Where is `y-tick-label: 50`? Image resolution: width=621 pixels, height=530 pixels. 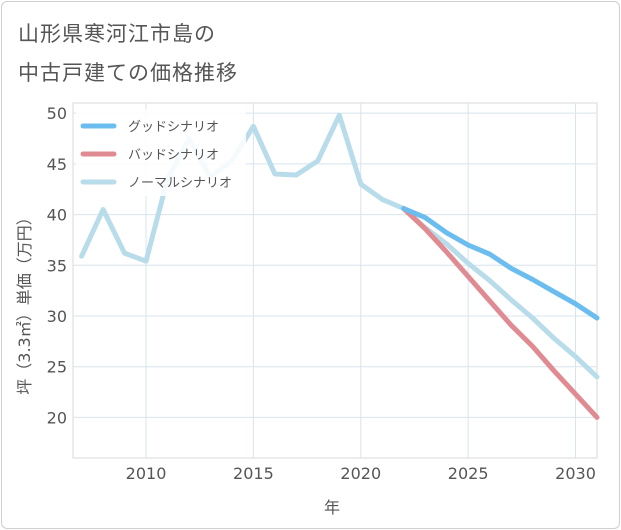
y-tick-label: 50 is located at coordinates (57, 113).